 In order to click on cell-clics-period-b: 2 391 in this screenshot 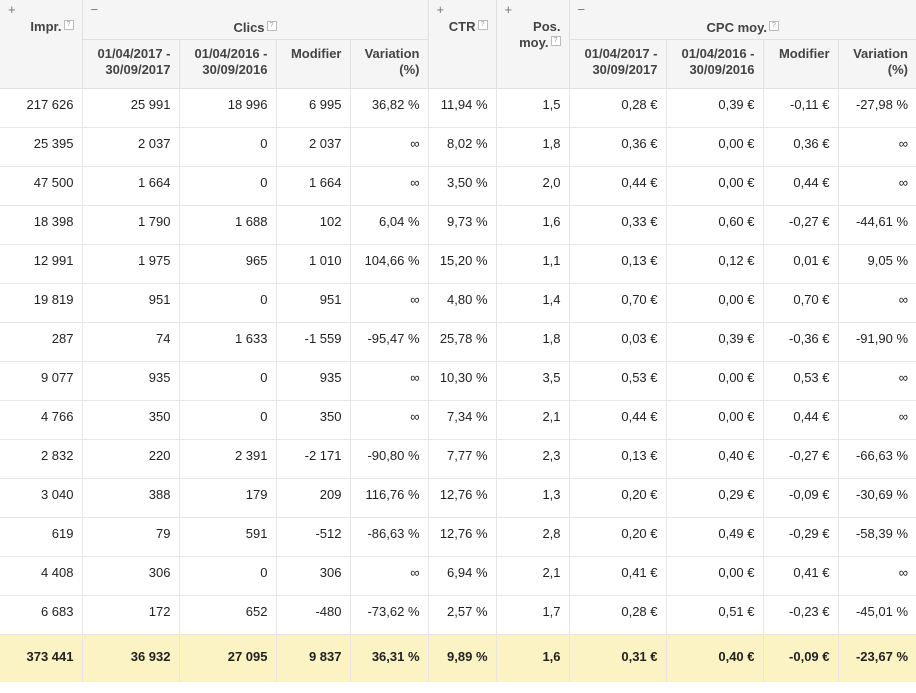, I will do `click(228, 459)`.